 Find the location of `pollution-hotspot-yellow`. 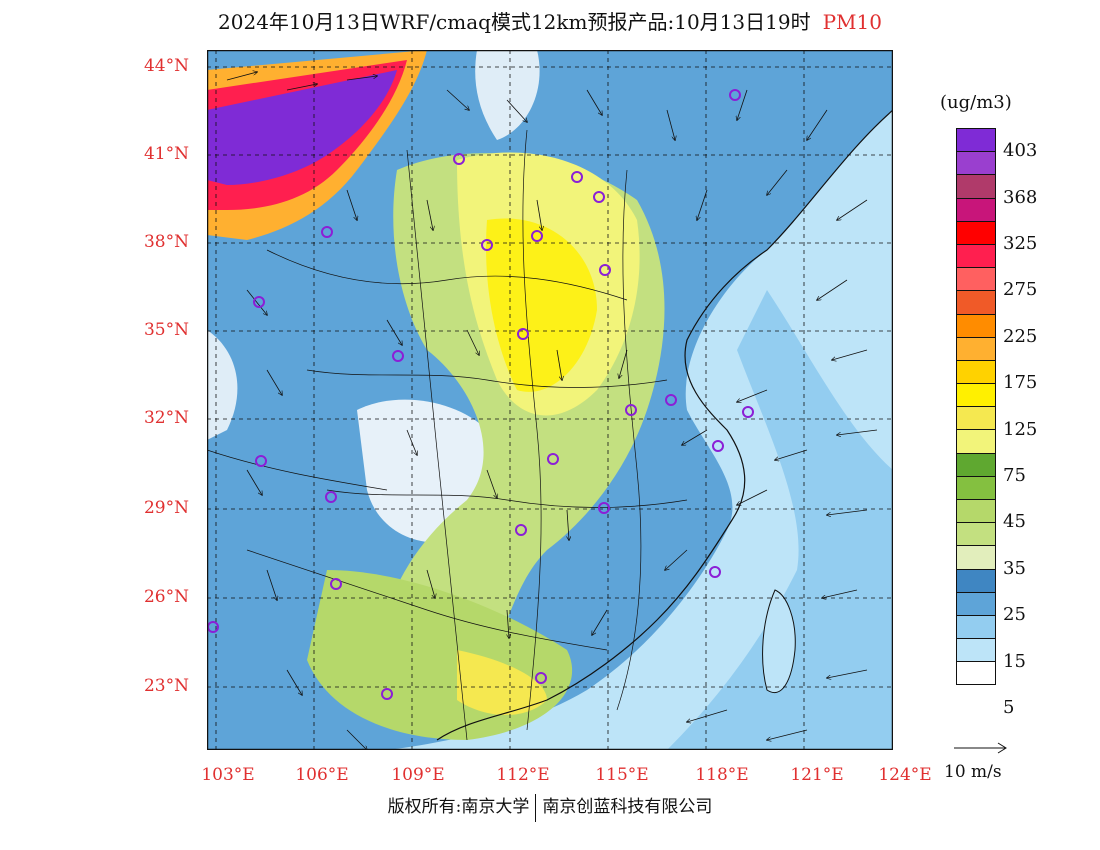

pollution-hotspot-yellow is located at coordinates (541, 305).